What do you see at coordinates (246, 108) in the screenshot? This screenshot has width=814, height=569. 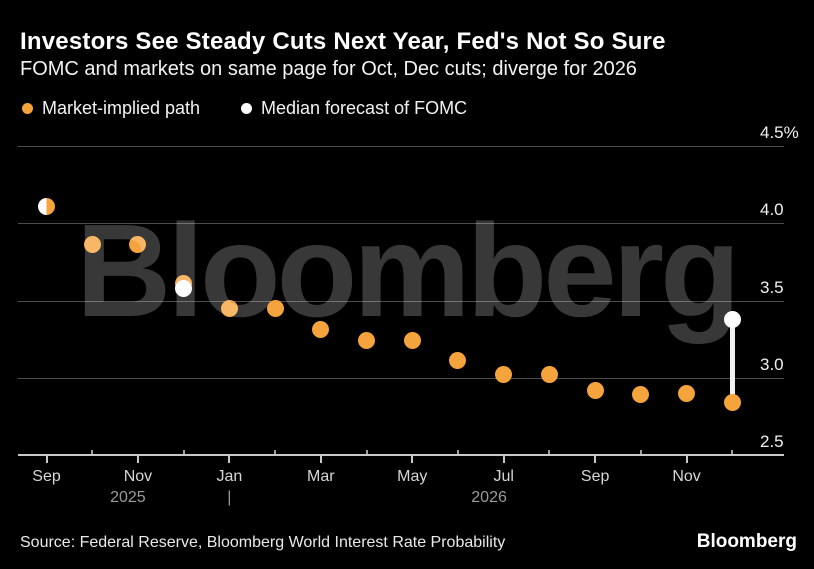 I see `fomc-median-dot-icon` at bounding box center [246, 108].